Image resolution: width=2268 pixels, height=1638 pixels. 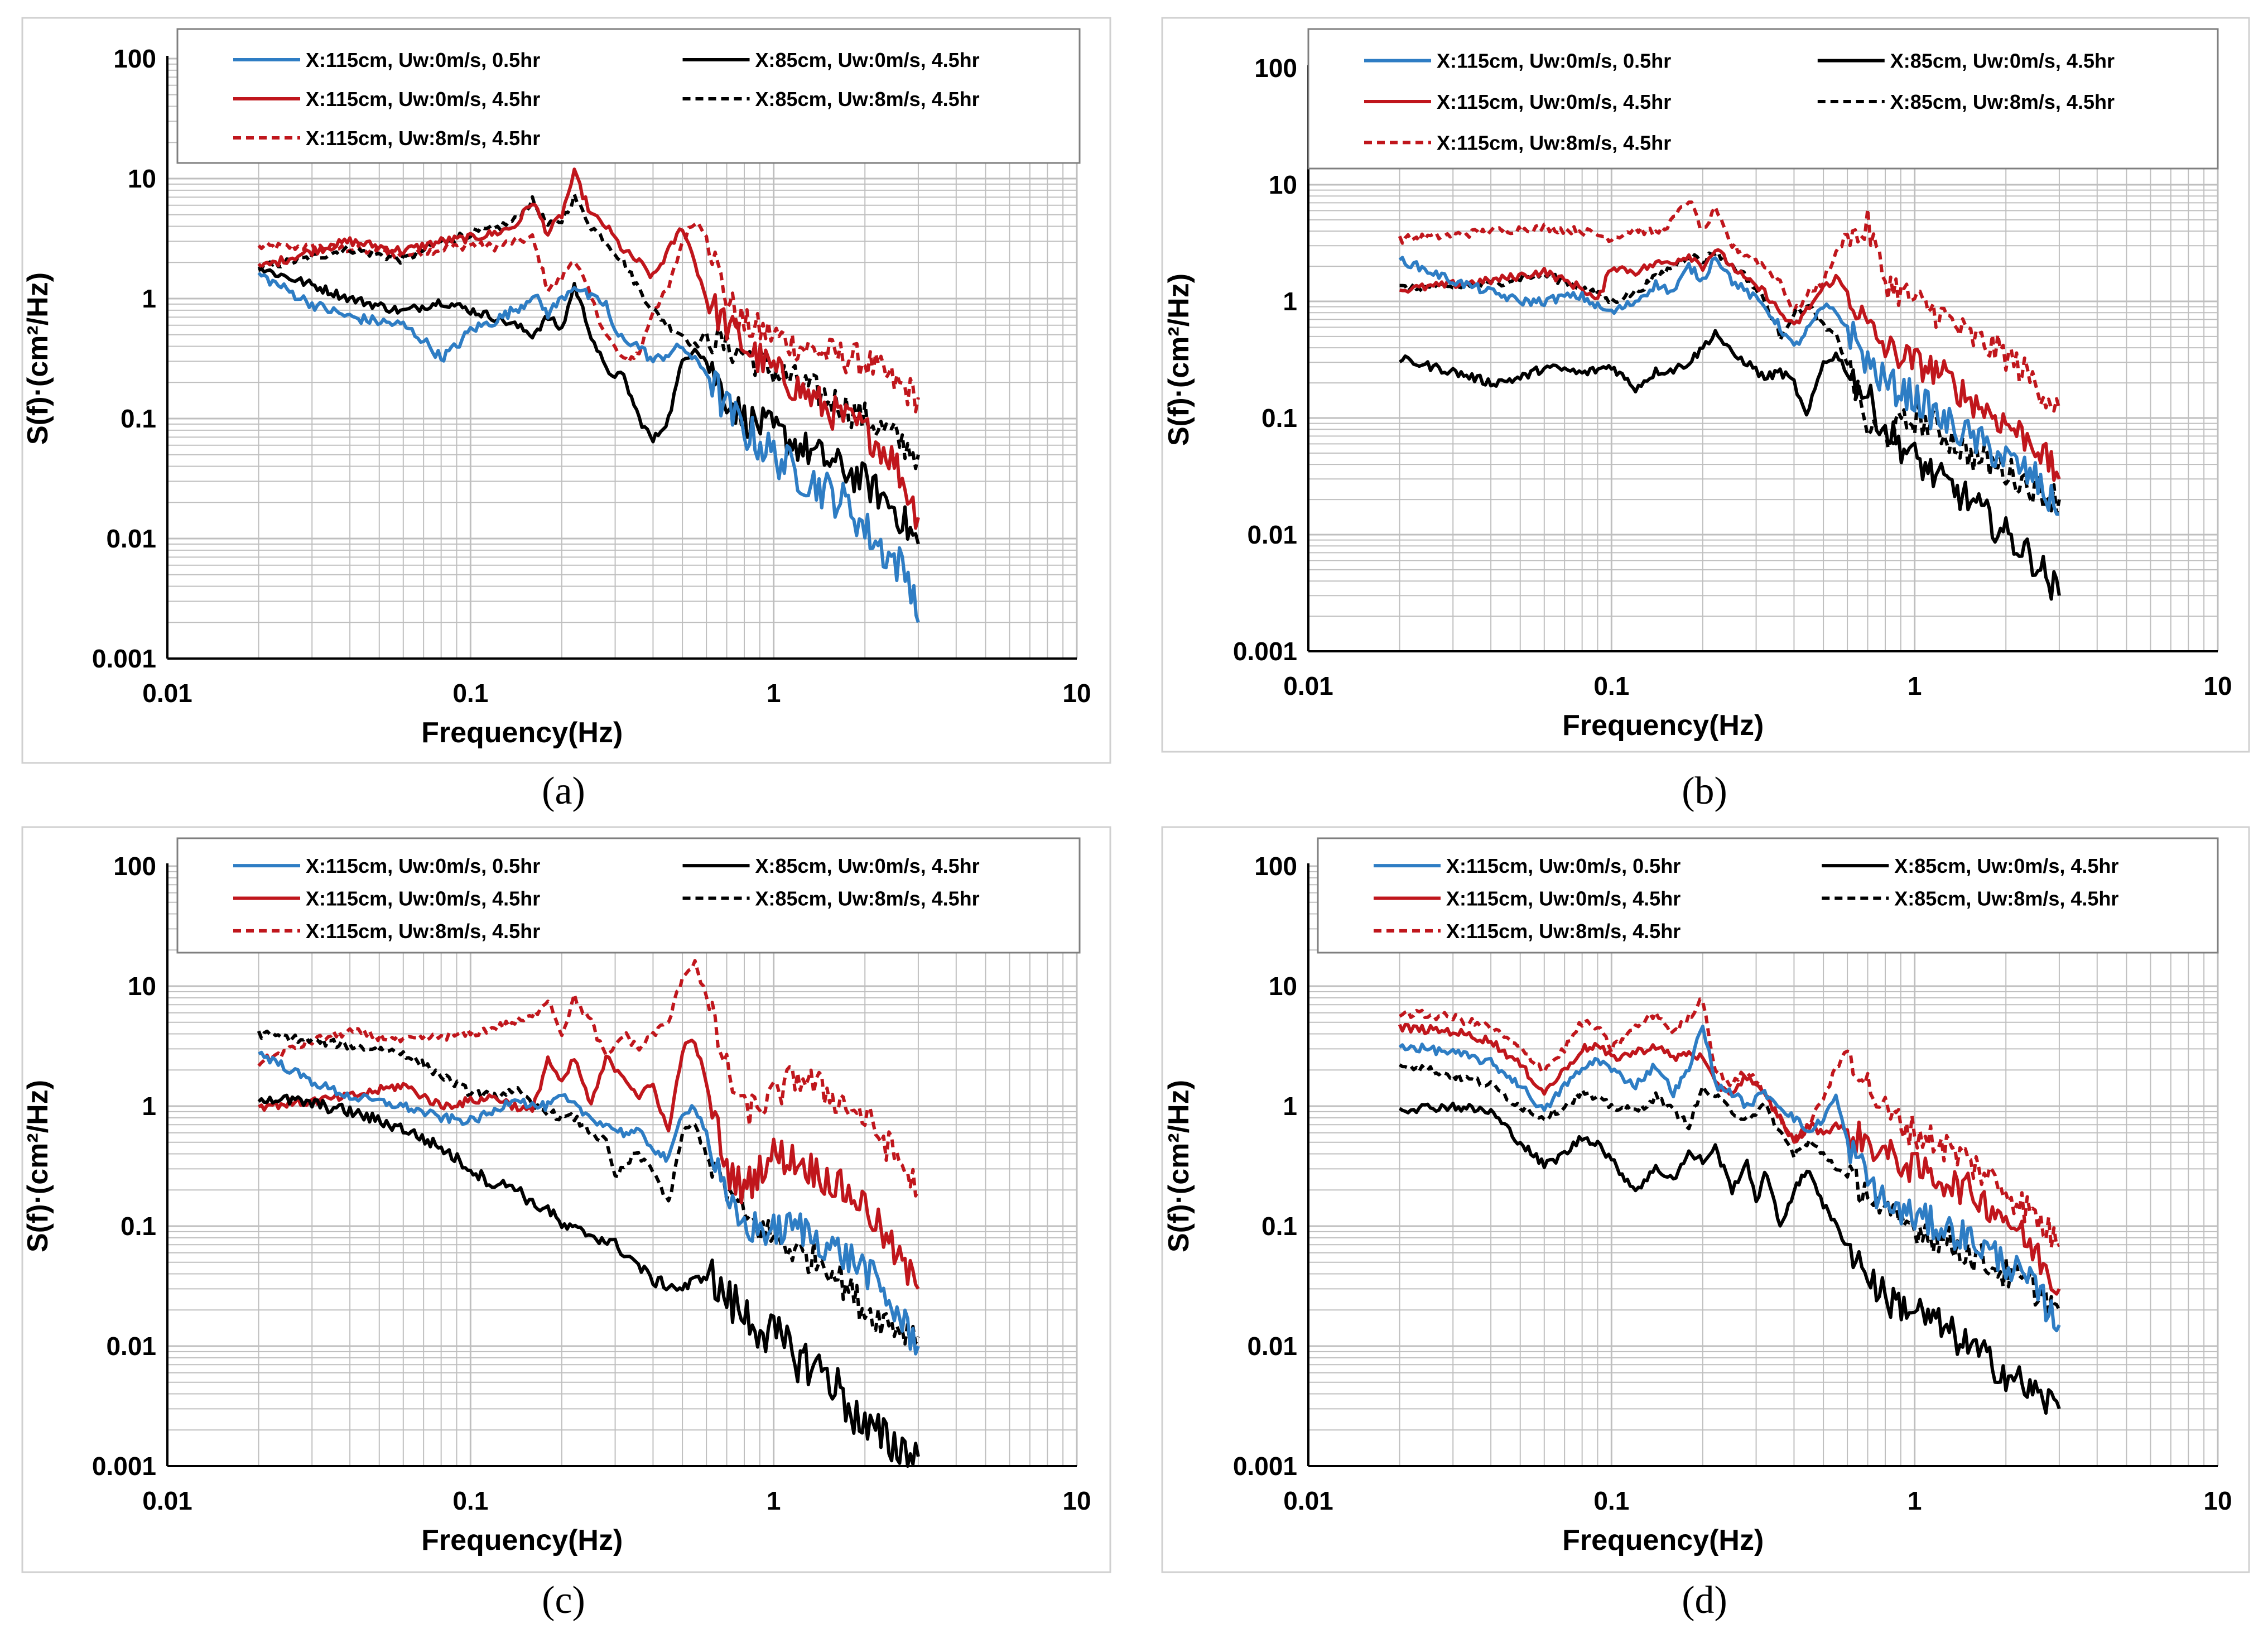 What do you see at coordinates (1704, 1600) in the screenshot?
I see `panel-caption: (d)` at bounding box center [1704, 1600].